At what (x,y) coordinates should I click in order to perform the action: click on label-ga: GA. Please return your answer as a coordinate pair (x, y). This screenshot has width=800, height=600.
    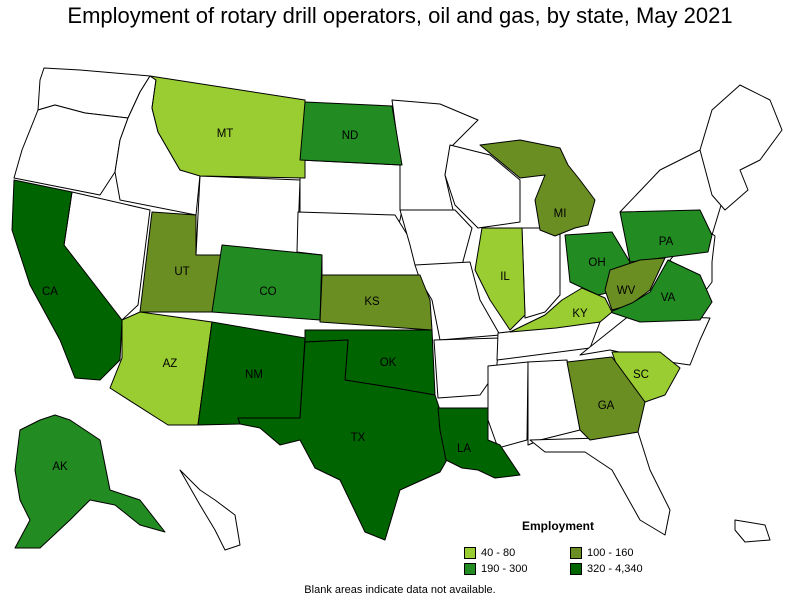
    Looking at the image, I should click on (606, 406).